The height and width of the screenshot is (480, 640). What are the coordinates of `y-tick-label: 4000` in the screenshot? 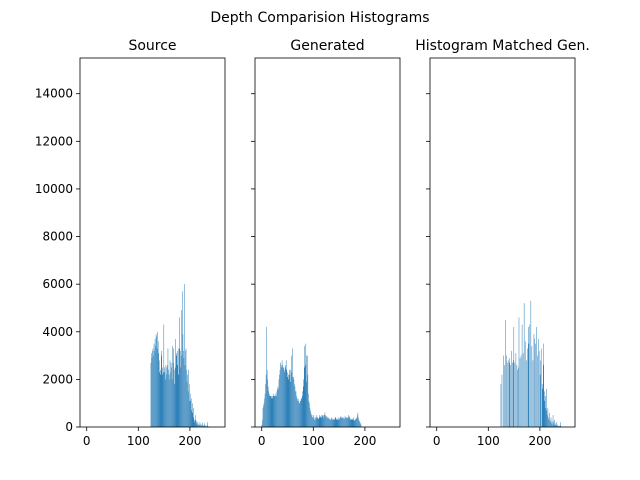 It's located at (57, 332).